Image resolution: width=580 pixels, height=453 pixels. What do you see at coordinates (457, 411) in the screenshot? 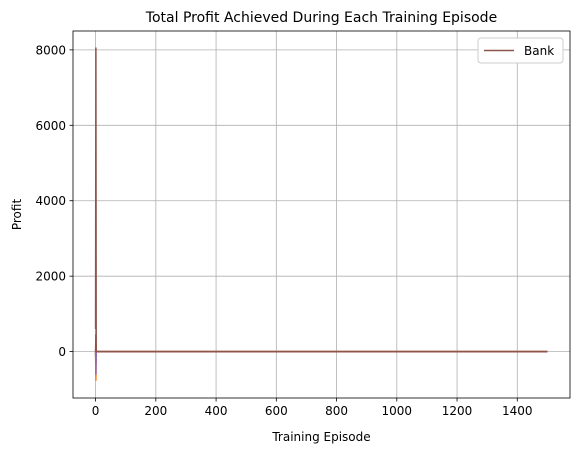
I see `x-tick-label: 1200` at bounding box center [457, 411].